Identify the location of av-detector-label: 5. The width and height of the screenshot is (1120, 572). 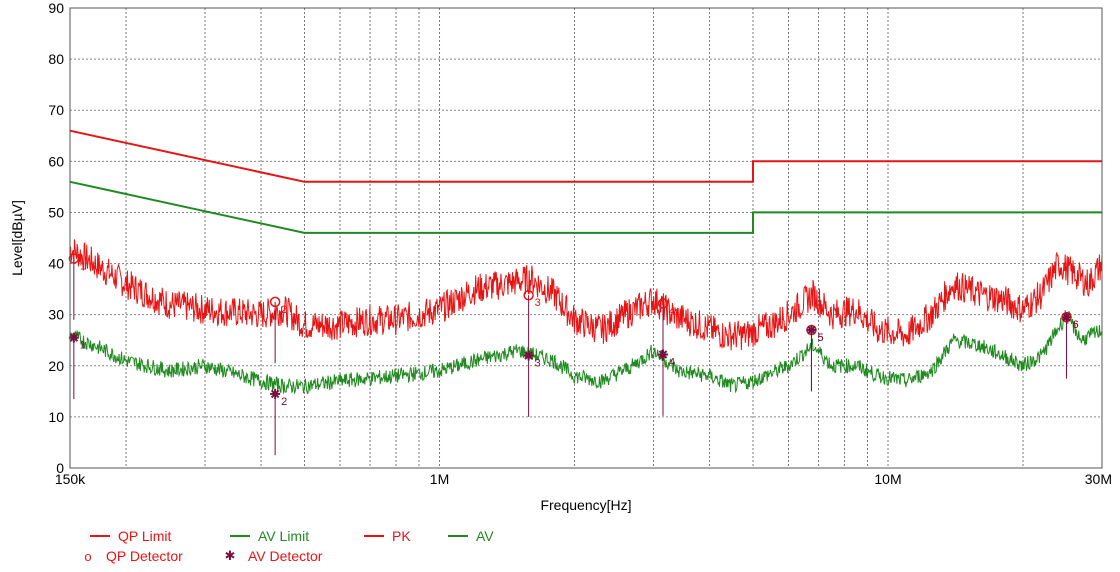
(820, 338).